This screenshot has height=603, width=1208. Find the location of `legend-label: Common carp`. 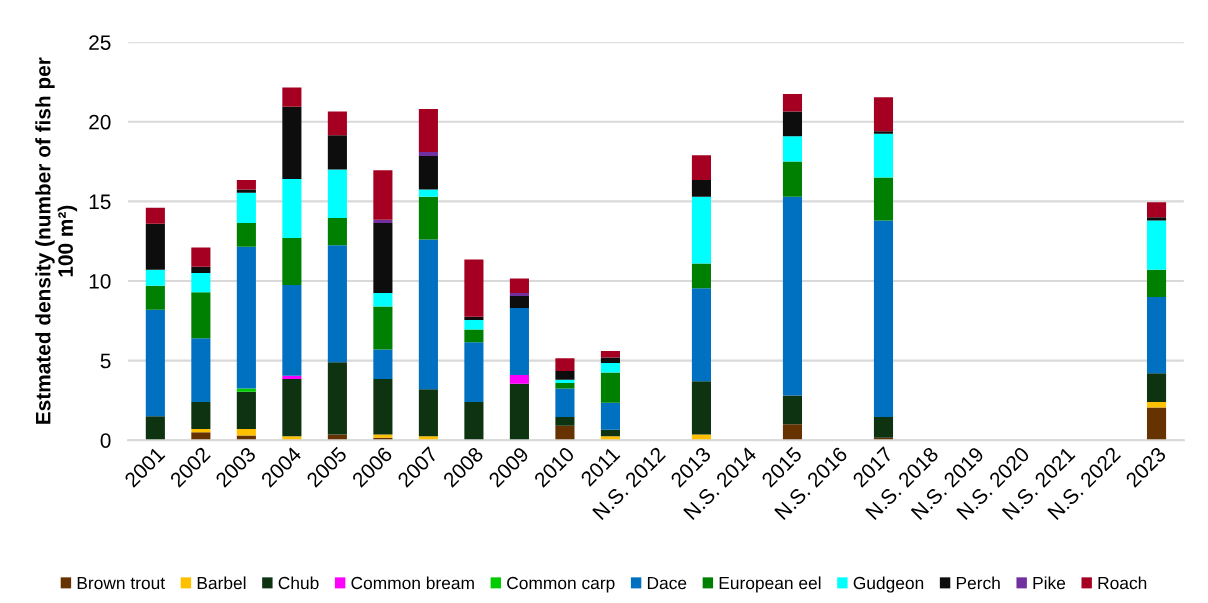

legend-label: Common carp is located at coordinates (561, 584).